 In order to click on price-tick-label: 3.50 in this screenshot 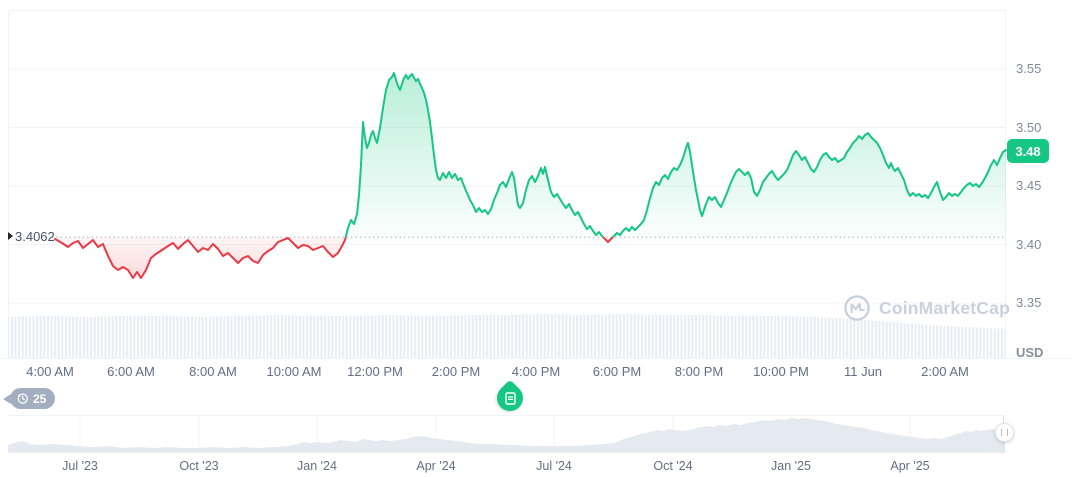, I will do `click(1029, 127)`.